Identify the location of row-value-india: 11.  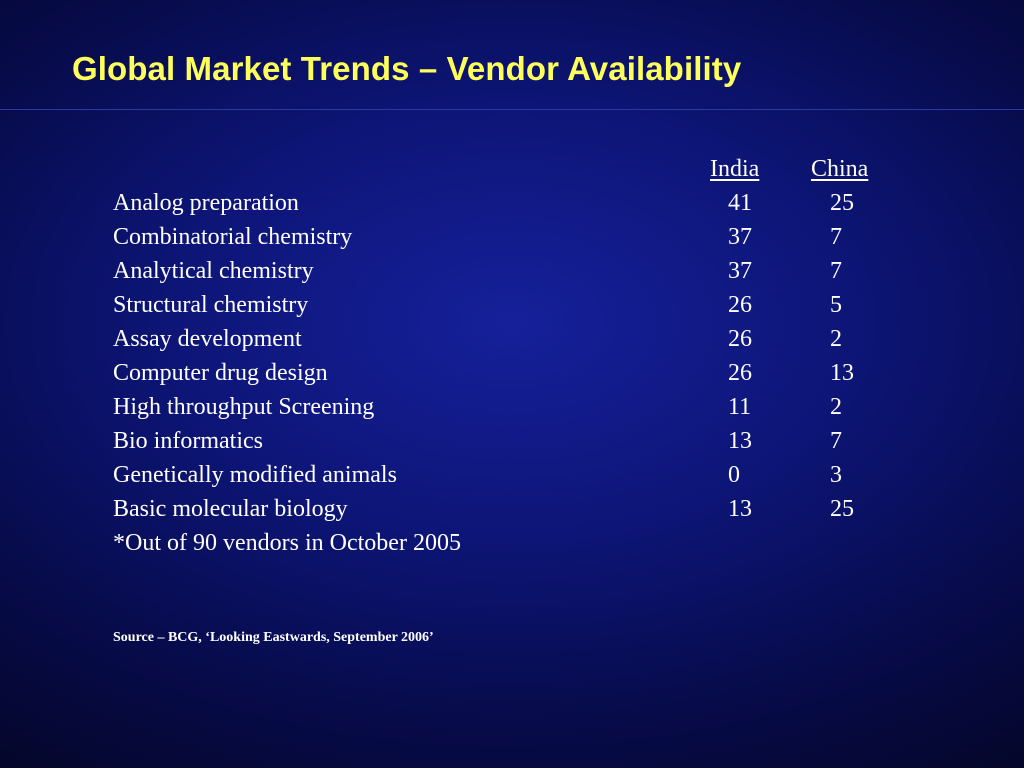
(740, 407).